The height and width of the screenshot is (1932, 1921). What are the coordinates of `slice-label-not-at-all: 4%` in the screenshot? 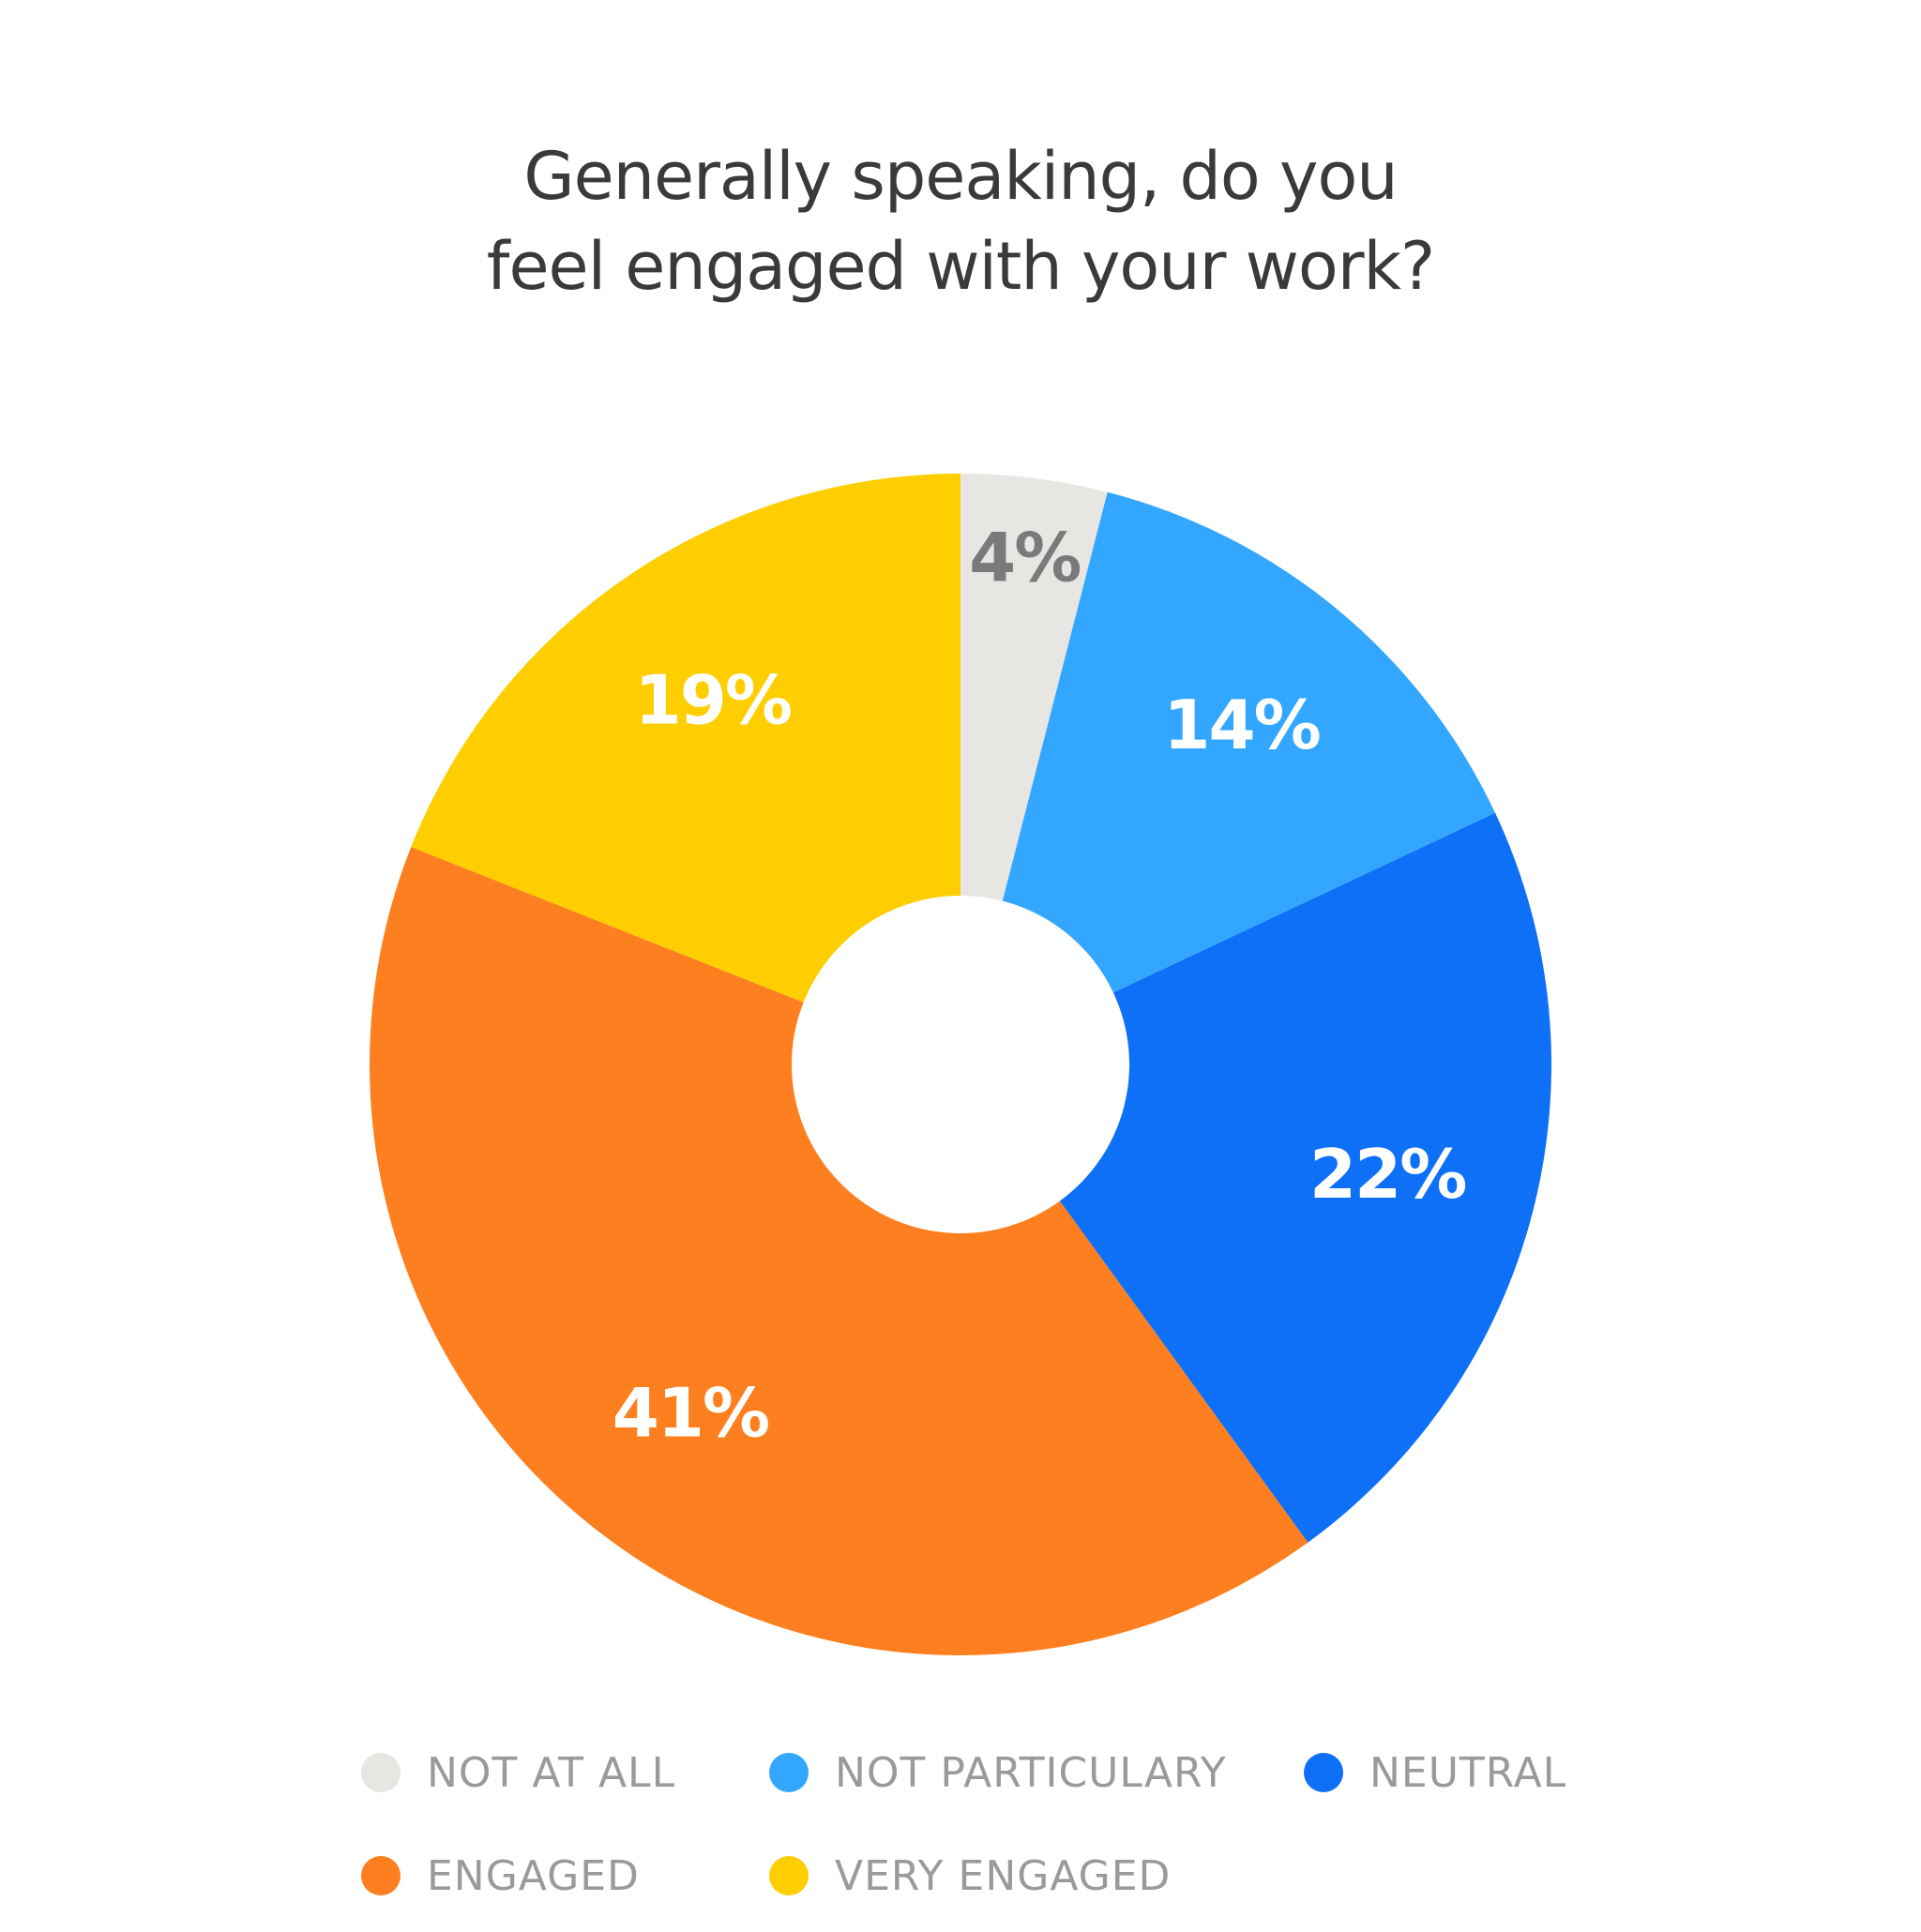 It's located at (1024, 557).